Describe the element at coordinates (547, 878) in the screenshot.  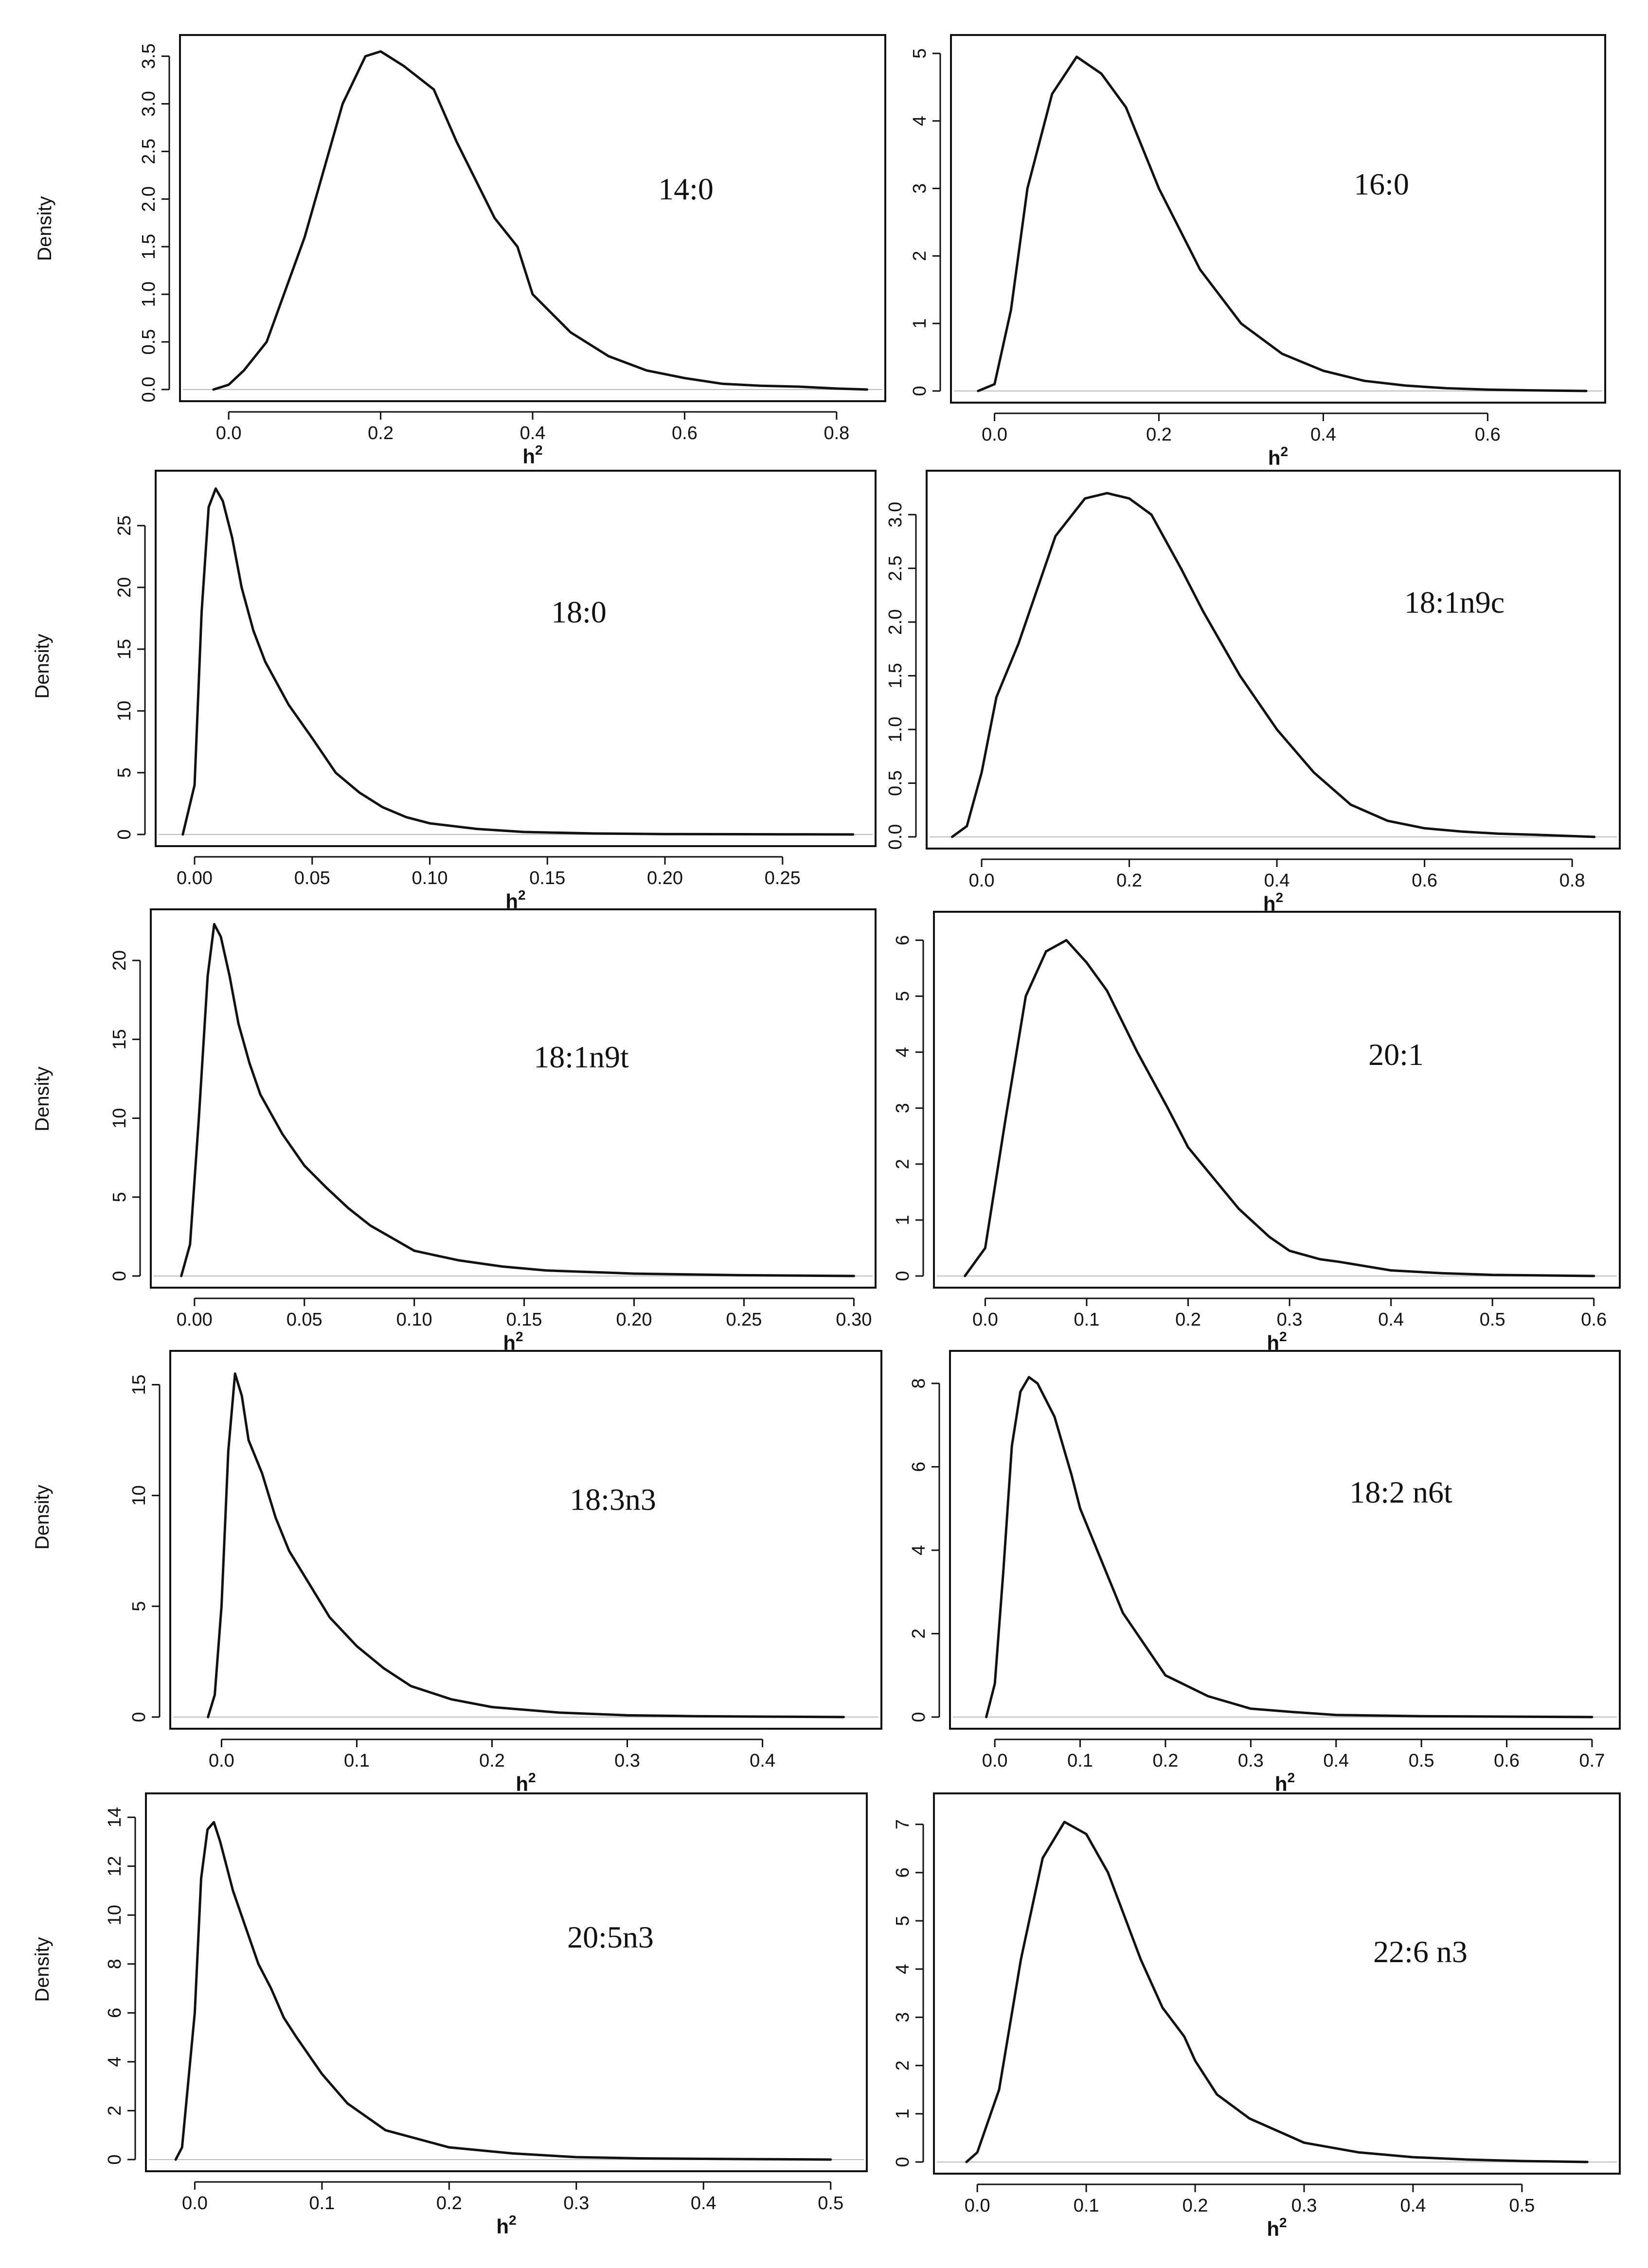
I see `x-tick-label: 0.15` at that location.